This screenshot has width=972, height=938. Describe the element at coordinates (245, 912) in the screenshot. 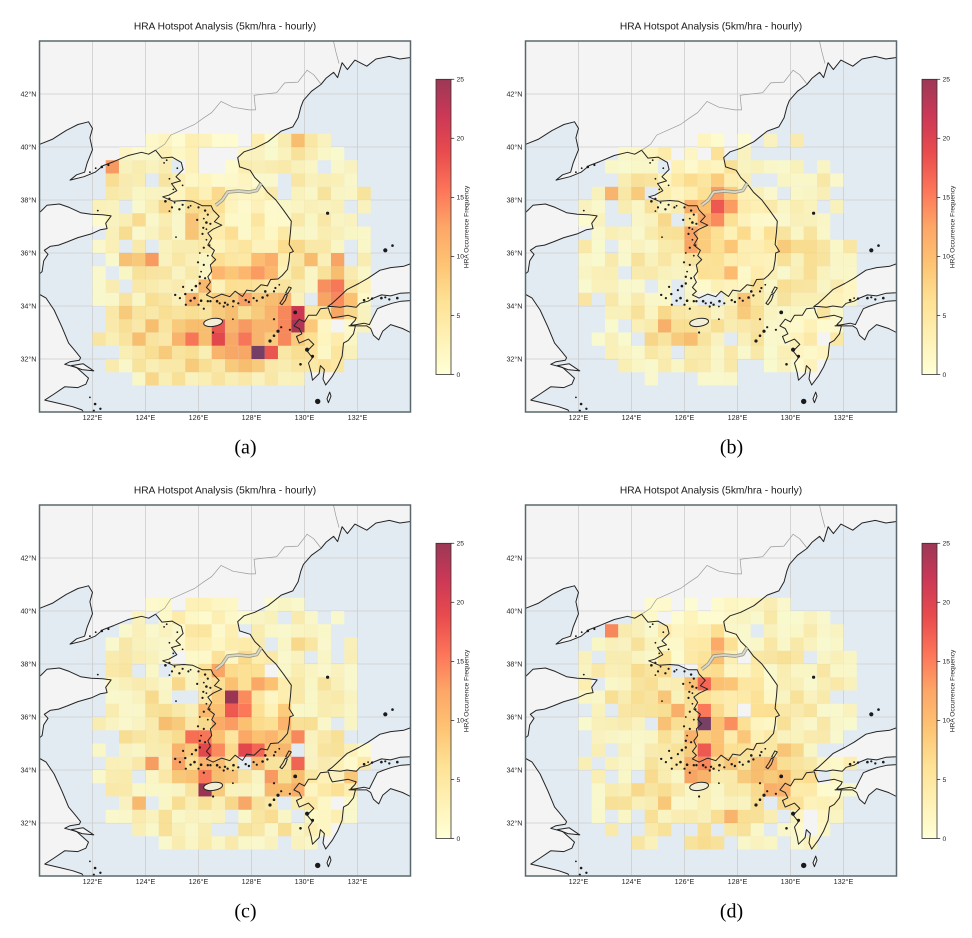

I see `svg-text: (c)` at that location.